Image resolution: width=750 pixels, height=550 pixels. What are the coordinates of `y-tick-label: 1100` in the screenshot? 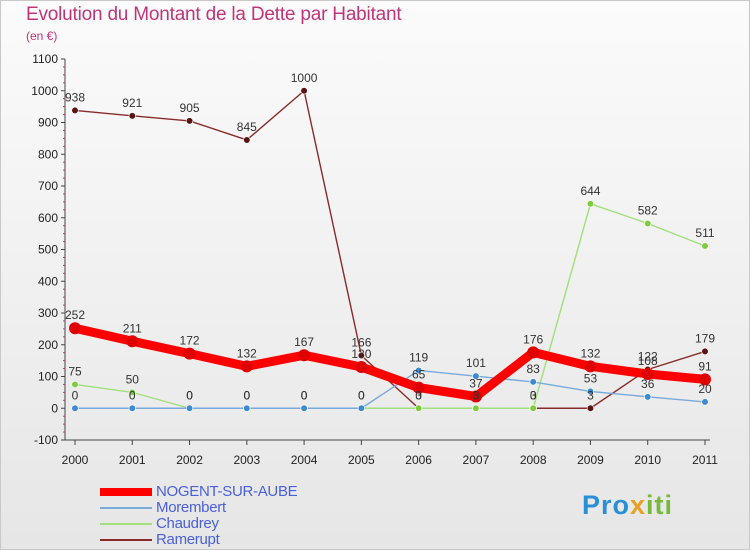 It's located at (45, 59).